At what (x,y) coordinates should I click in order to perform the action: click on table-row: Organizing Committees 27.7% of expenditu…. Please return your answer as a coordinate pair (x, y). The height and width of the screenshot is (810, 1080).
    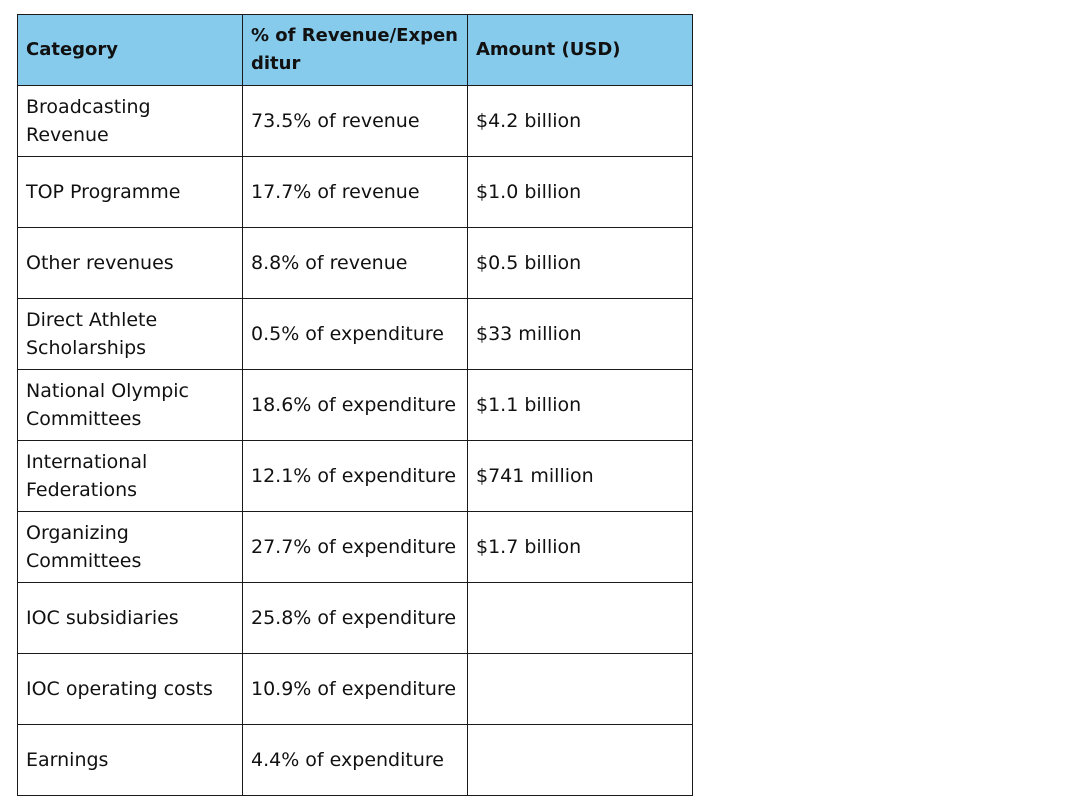
    Looking at the image, I should click on (355, 547).